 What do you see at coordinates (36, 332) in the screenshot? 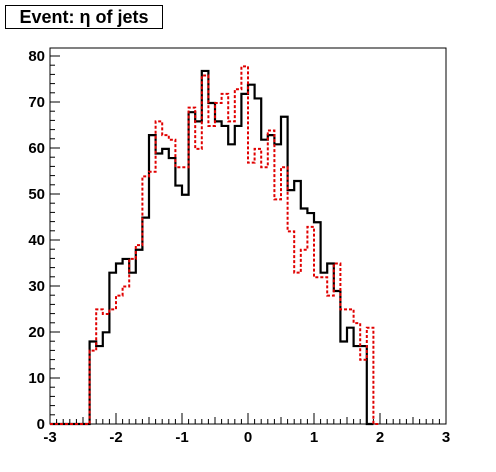
I see `y-tick-label: 20` at bounding box center [36, 332].